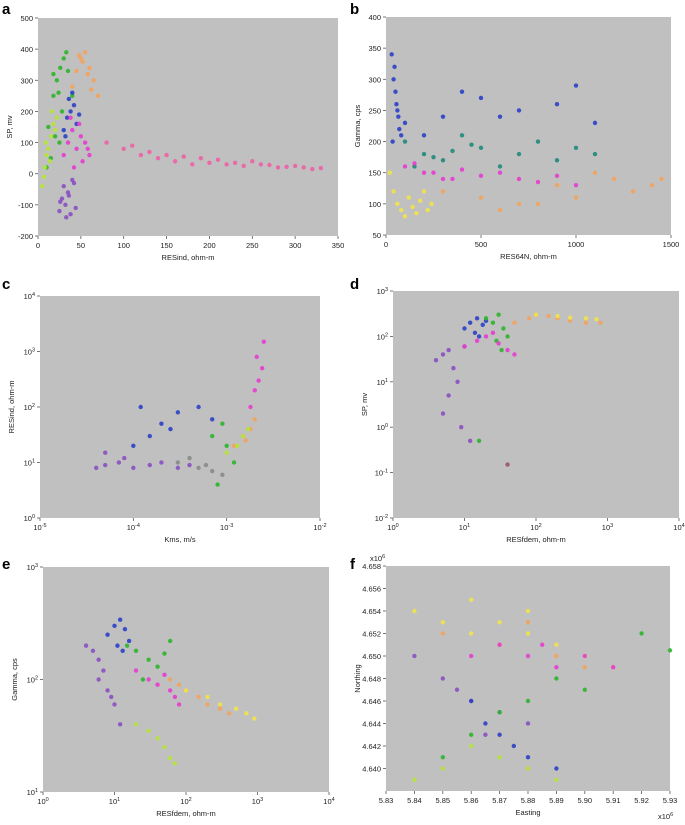 The width and height of the screenshot is (685, 825). I want to click on x-tick-label: 0, so click(38, 245).